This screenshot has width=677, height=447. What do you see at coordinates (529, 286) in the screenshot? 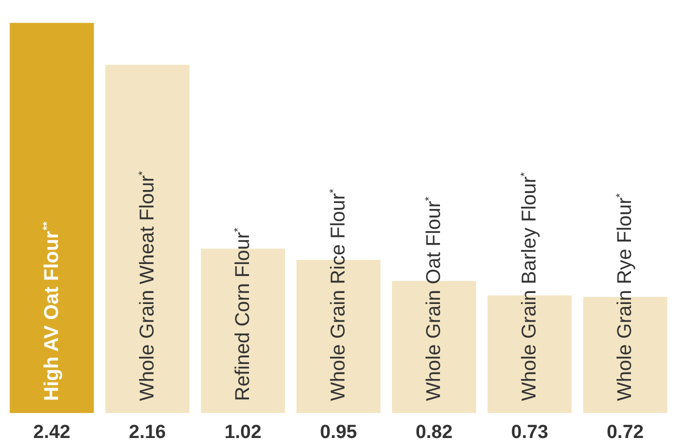
I see `x-tick-label: Whole Grain Barley Flour*` at bounding box center [529, 286].